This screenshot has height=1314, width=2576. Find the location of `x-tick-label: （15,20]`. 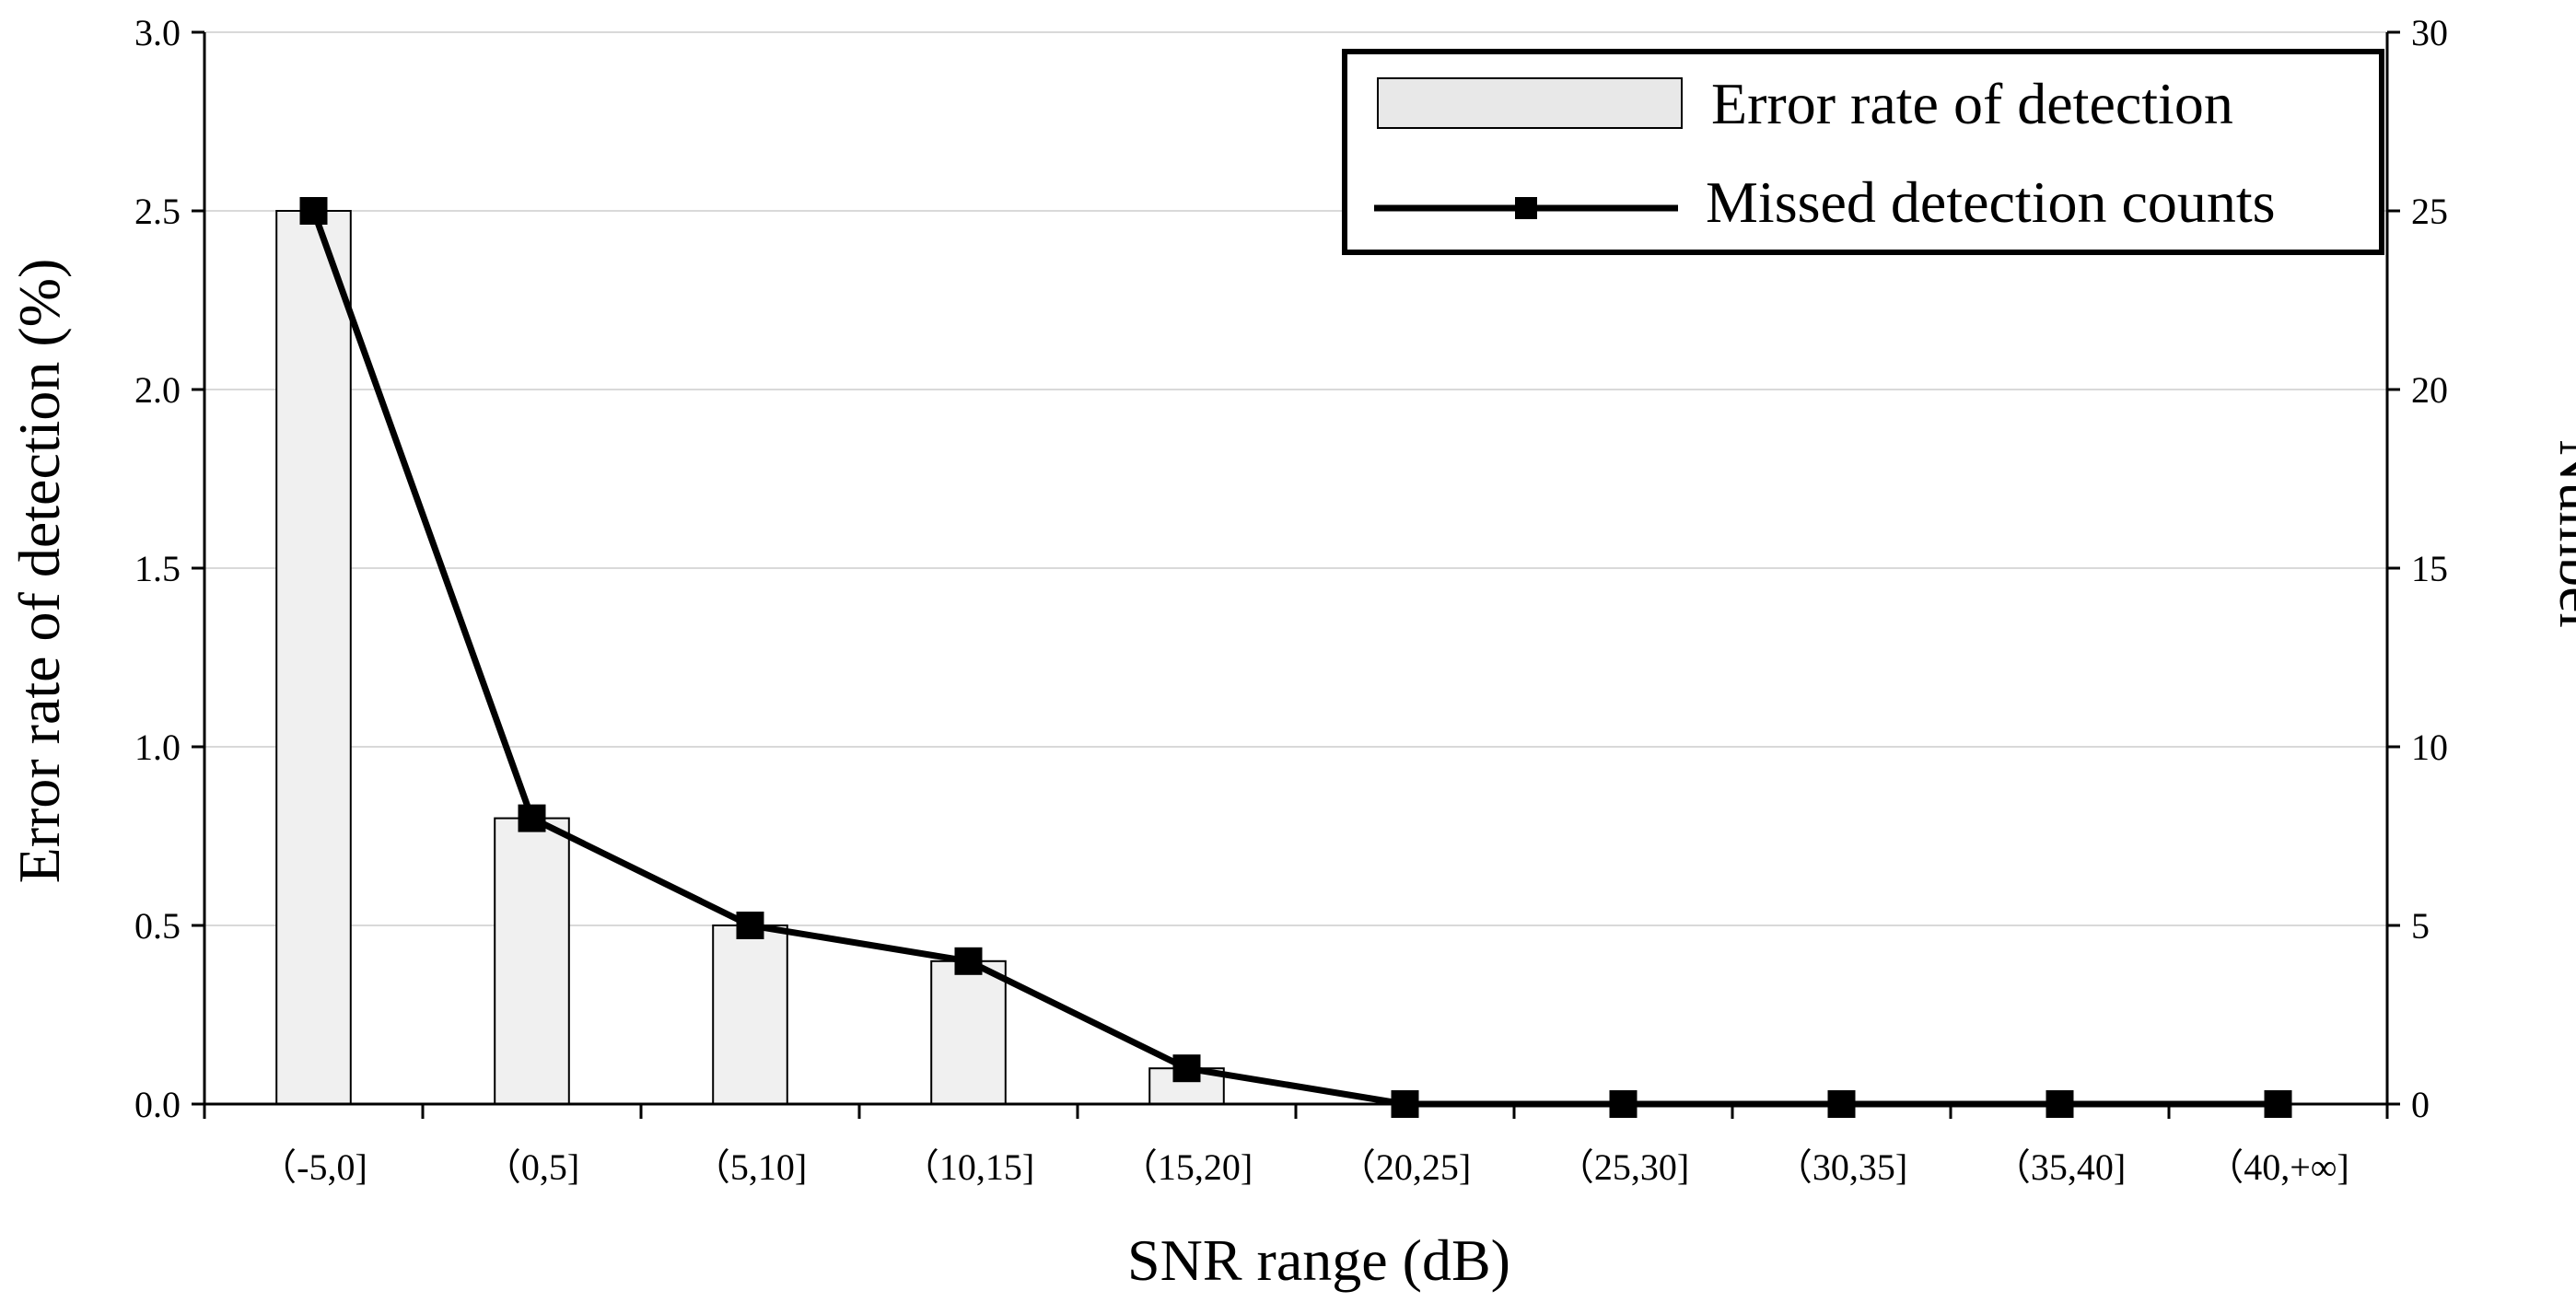

x-tick-label: （15,20] is located at coordinates (1187, 1167).